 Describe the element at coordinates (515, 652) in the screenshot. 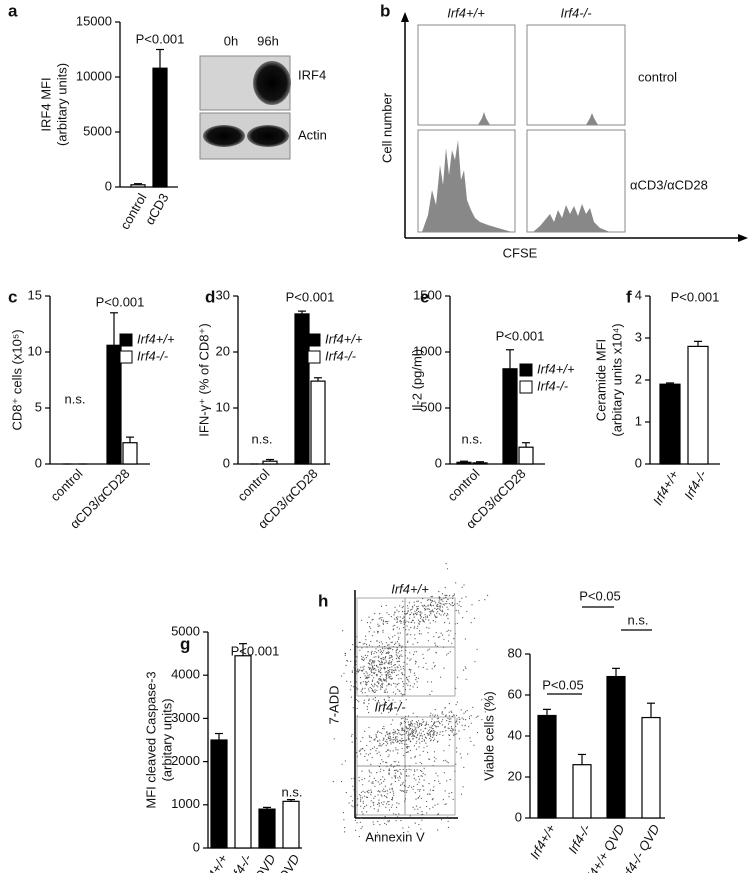

I see `y-tick-label: 80` at that location.